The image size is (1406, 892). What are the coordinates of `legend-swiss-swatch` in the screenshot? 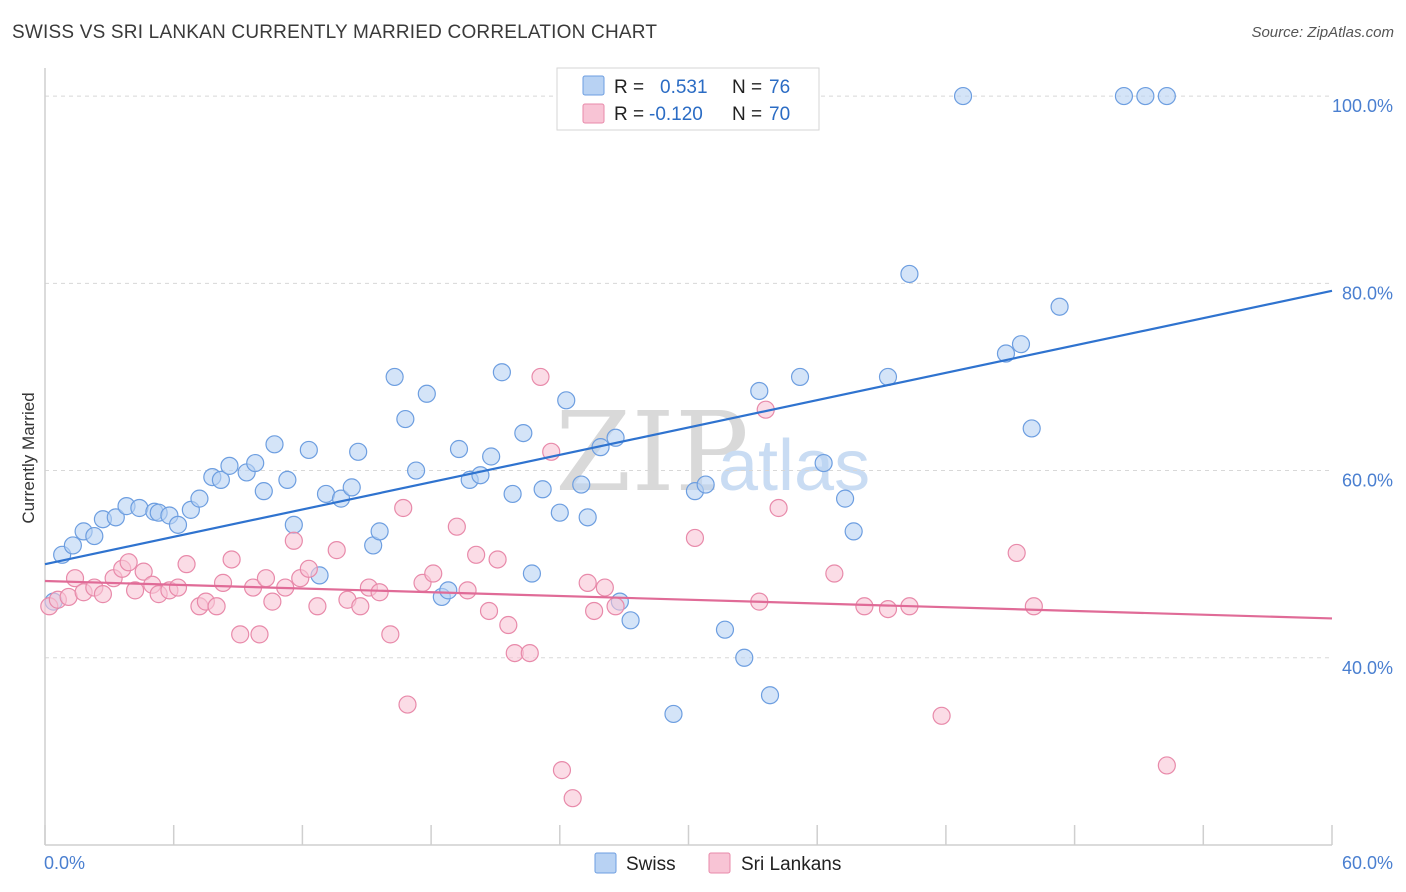 It's located at (593, 85).